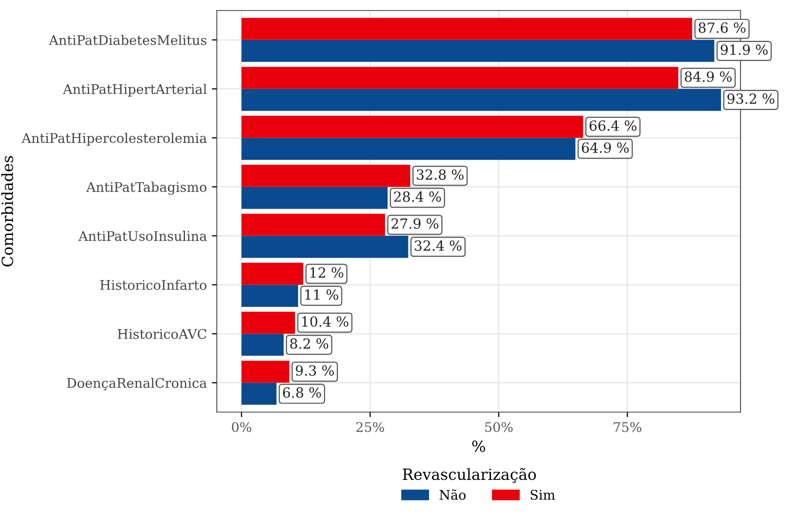  I want to click on y-tick-label: AntiPatTabagismo, so click(146, 188).